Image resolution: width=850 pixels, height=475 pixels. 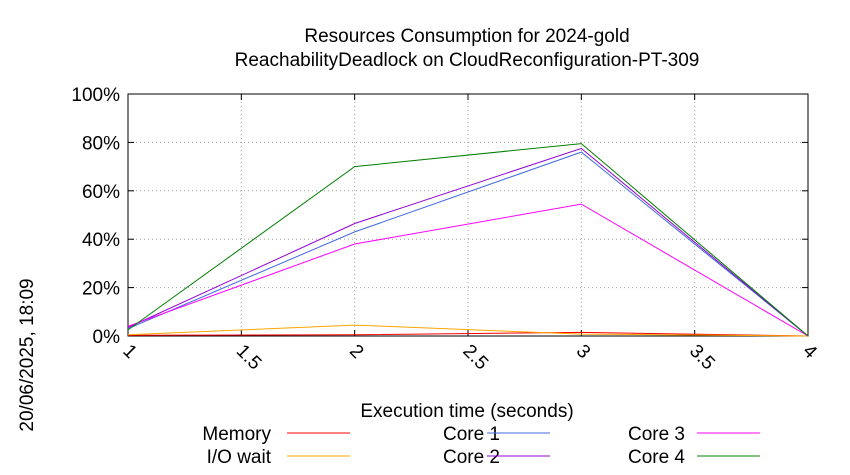 I want to click on x-tick-label: 3, so click(x=583, y=352).